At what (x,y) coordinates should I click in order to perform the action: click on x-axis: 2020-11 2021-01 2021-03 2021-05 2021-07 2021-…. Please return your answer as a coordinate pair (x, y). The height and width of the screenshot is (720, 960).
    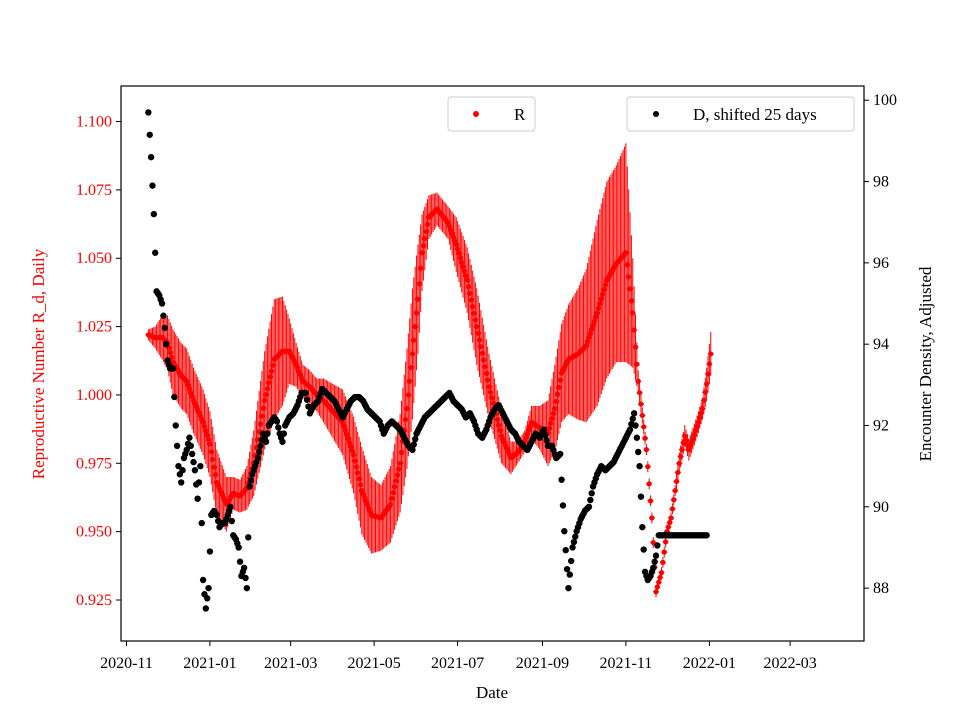
    Looking at the image, I should click on (458, 656).